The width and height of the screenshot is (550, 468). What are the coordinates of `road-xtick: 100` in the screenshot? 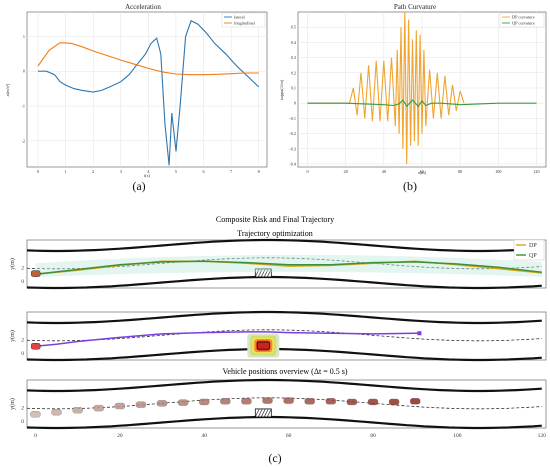 It's located at (457, 436).